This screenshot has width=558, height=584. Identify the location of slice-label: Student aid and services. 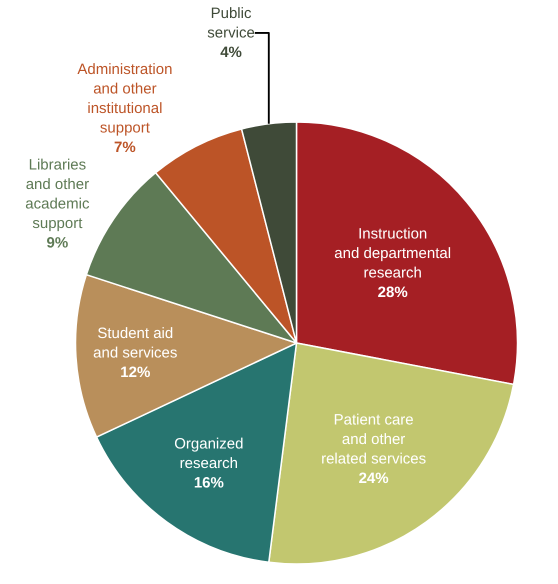
(135, 343).